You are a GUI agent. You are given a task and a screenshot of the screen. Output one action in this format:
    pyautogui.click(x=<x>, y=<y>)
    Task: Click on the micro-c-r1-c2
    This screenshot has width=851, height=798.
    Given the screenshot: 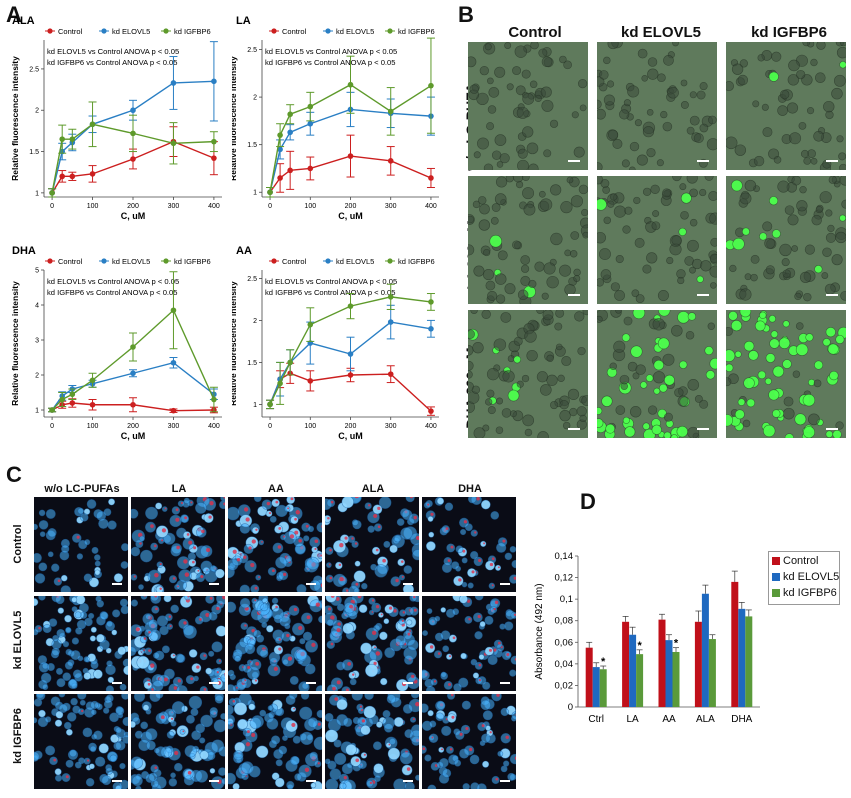 What is the action you would take?
    pyautogui.click(x=275, y=643)
    